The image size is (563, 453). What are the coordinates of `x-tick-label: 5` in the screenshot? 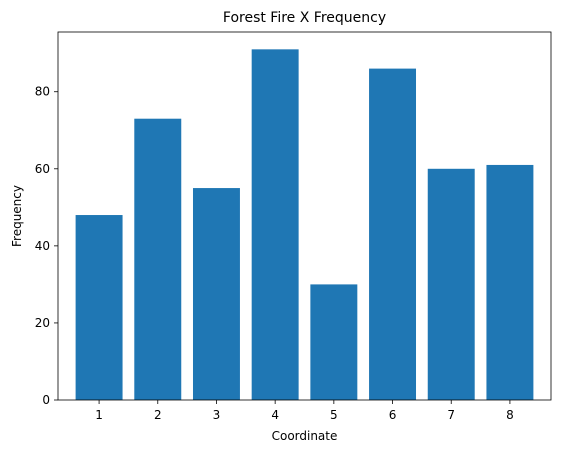 It's located at (334, 415).